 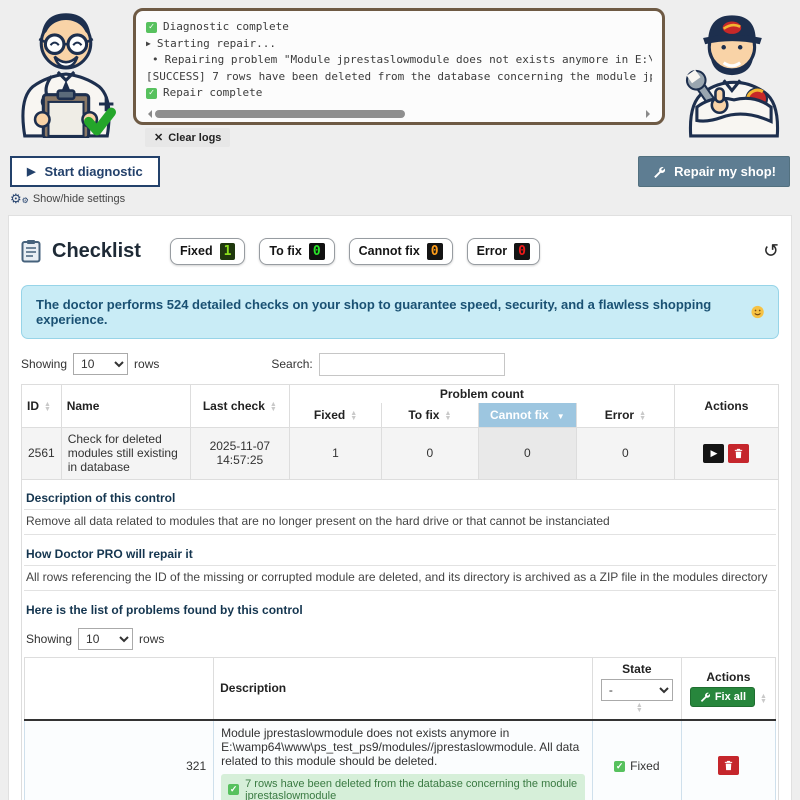 What do you see at coordinates (41, 406) in the screenshot?
I see `col-header-id: ID ▲ ▼` at bounding box center [41, 406].